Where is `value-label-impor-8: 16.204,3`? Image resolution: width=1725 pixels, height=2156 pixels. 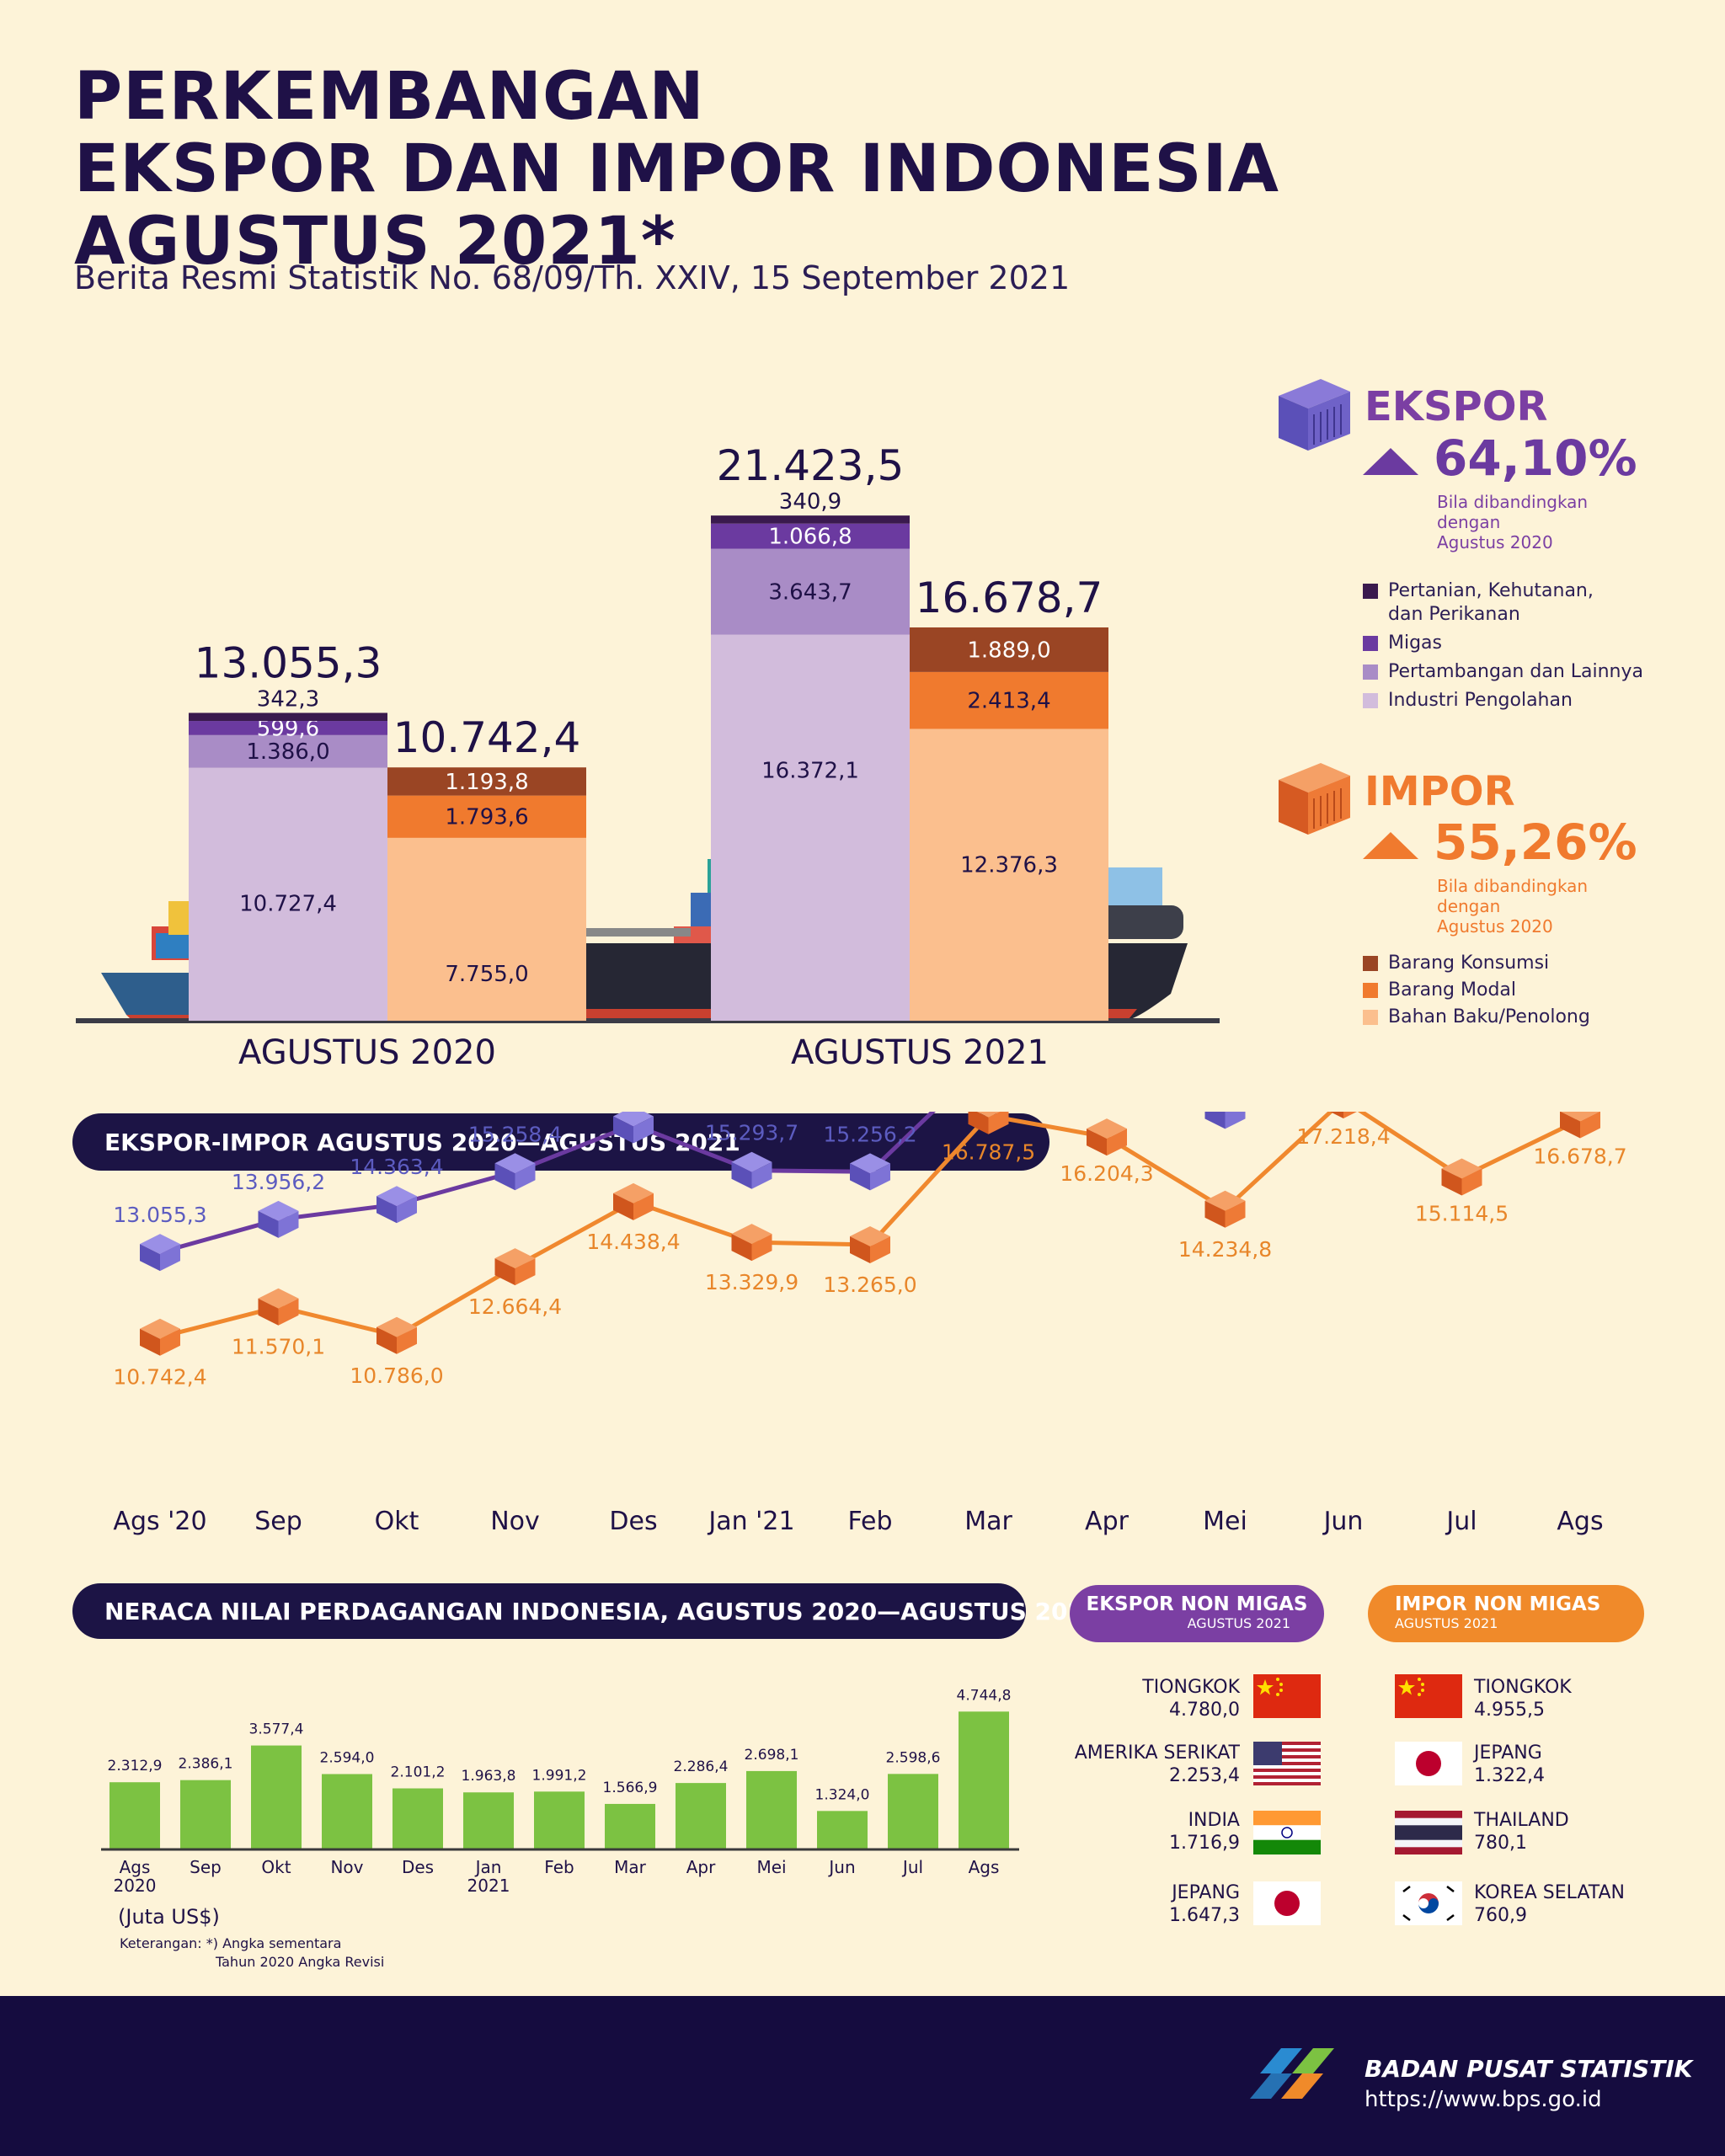 value-label-impor-8: 16.204,3 is located at coordinates (1106, 1173).